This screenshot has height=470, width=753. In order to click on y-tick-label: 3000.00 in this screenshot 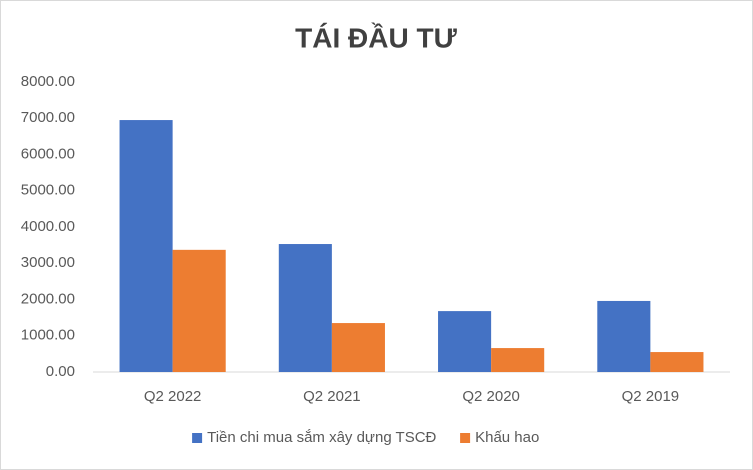, I will do `click(48, 262)`.